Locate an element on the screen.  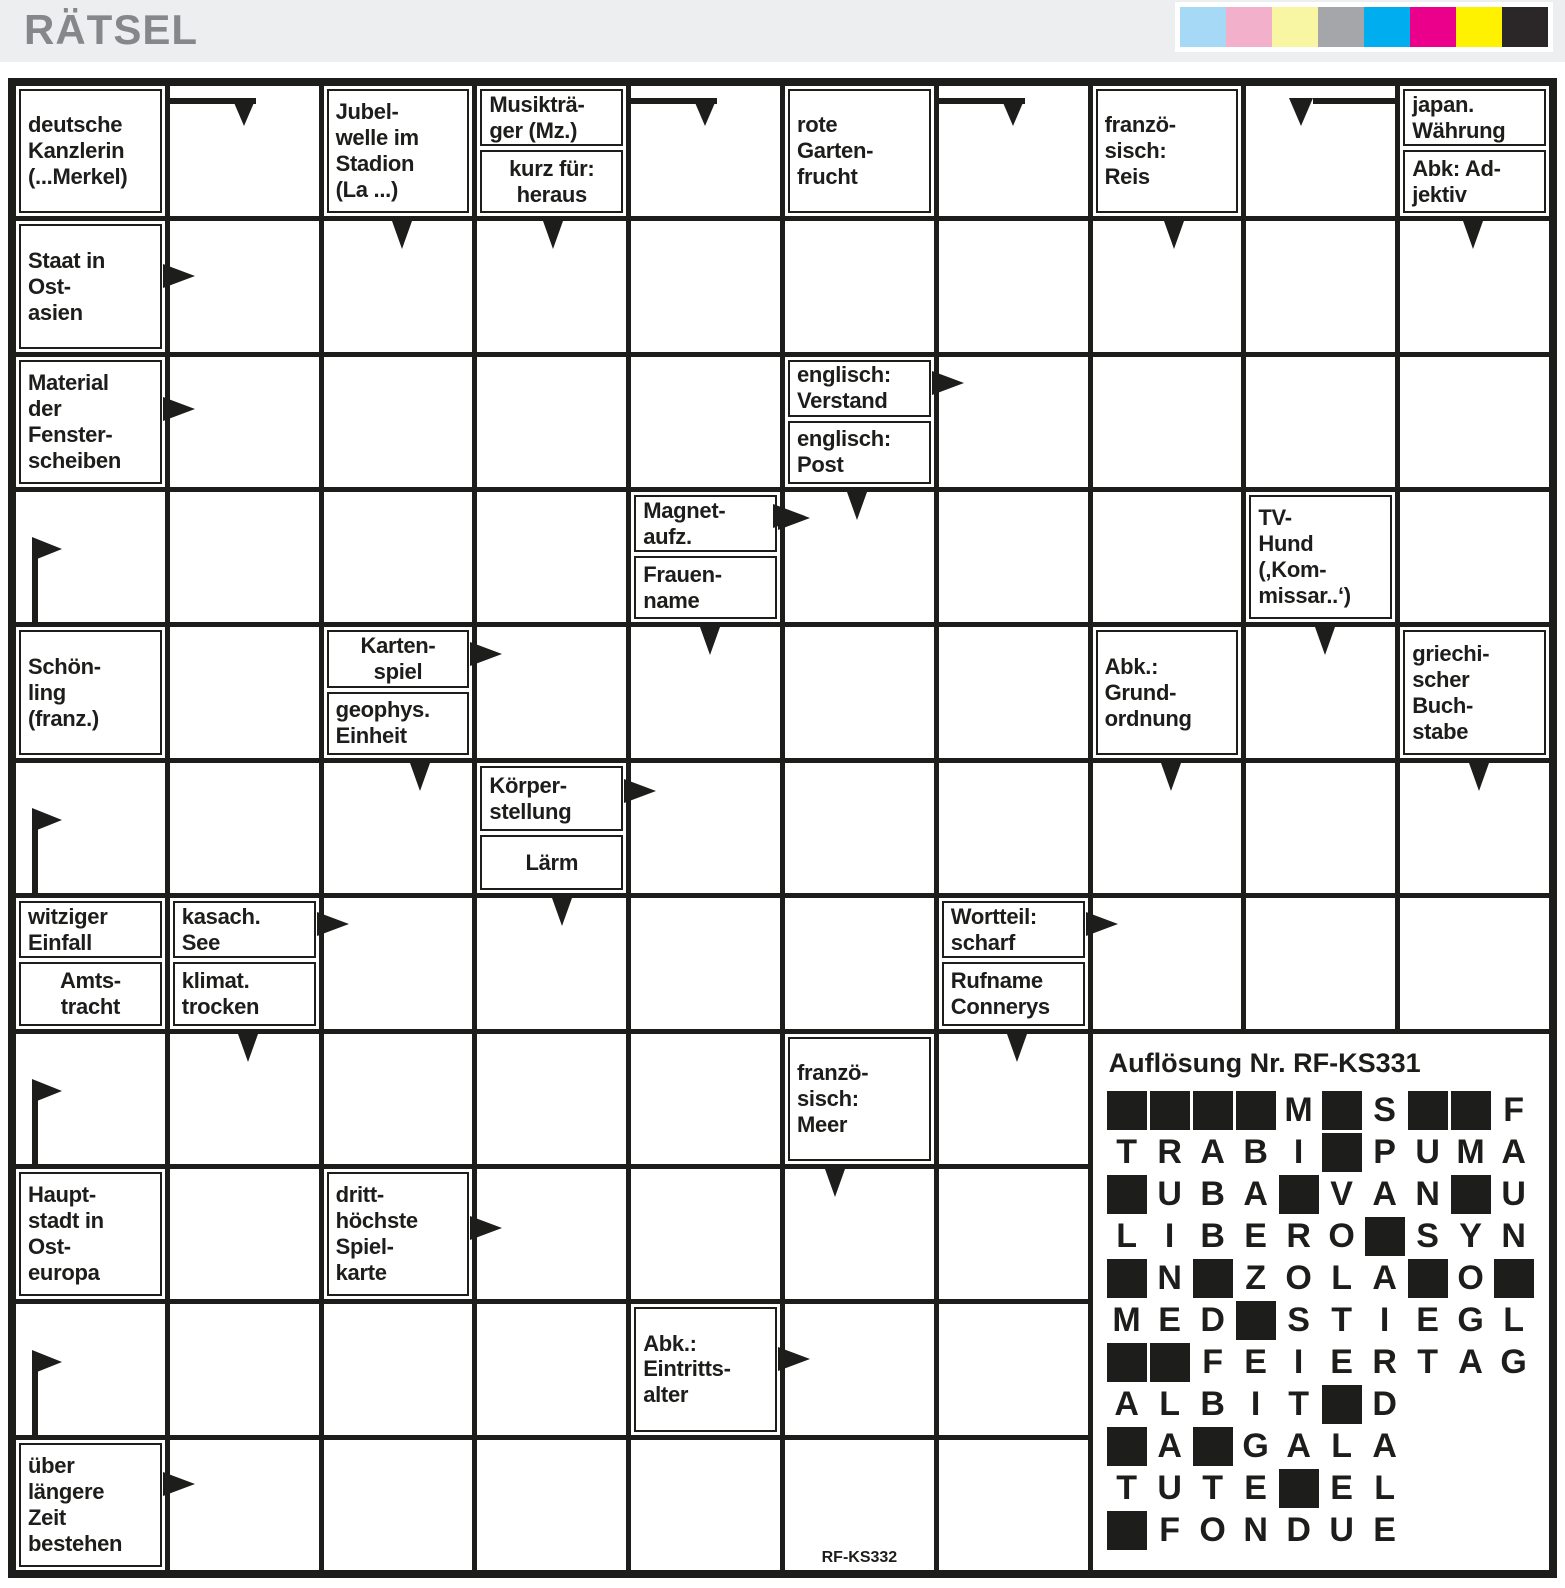
arrow-right-icon is located at coordinates (794, 1359).